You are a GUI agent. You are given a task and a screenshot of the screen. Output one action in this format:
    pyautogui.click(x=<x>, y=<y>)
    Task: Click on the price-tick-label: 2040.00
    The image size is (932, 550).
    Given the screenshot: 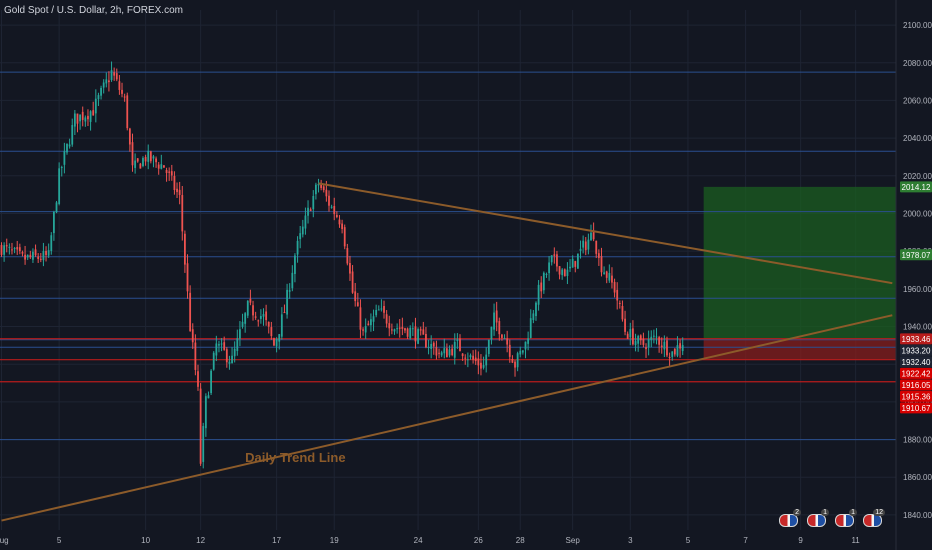 What is the action you would take?
    pyautogui.click(x=917, y=138)
    